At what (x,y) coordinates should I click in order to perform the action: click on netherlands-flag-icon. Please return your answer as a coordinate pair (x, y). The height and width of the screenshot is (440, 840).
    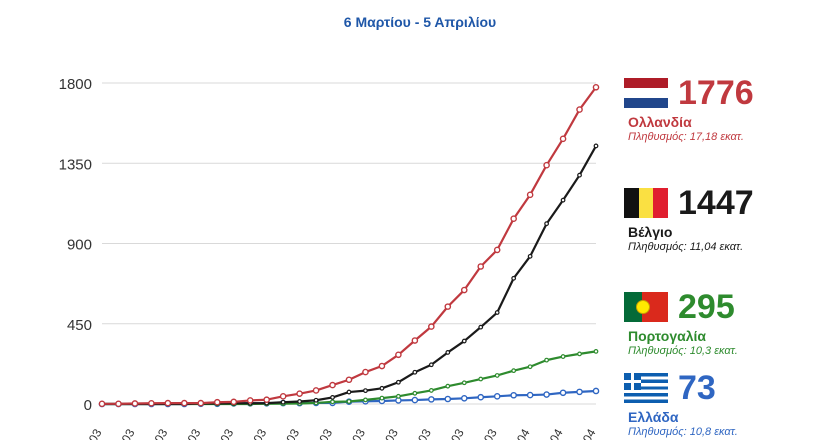
    Looking at the image, I should click on (646, 93).